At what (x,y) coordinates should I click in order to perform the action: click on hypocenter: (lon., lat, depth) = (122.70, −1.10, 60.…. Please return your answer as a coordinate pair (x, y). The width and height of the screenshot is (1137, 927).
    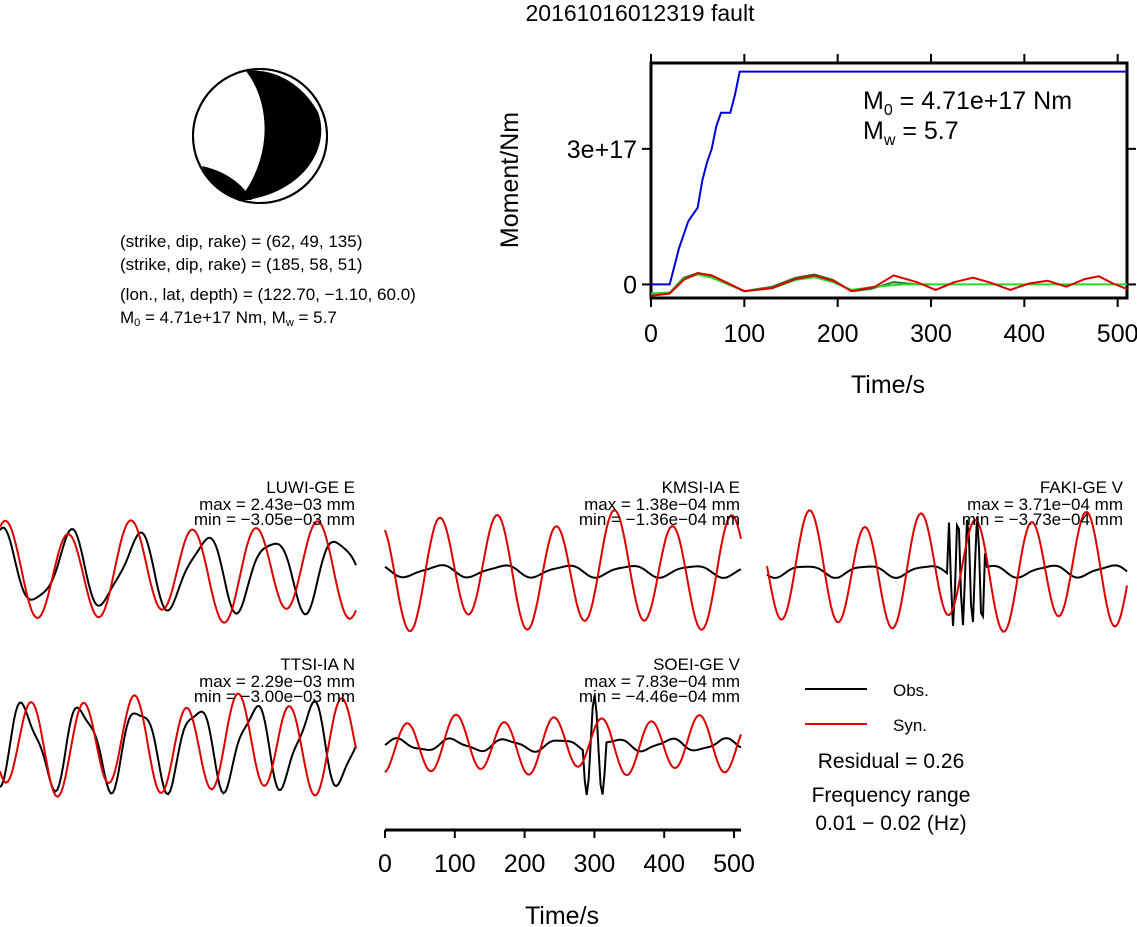
    Looking at the image, I should click on (268, 294).